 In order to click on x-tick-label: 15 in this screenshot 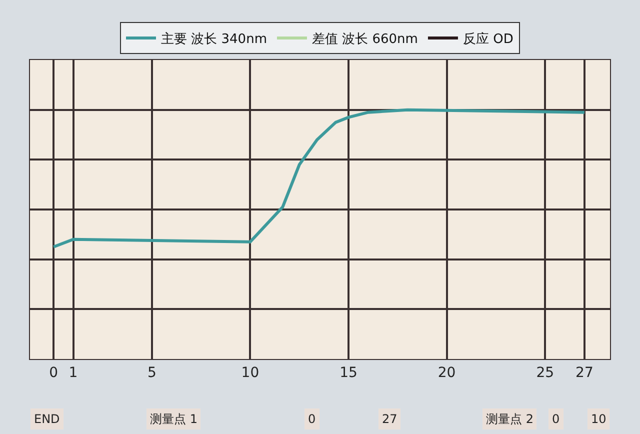, I will do `click(349, 372)`.